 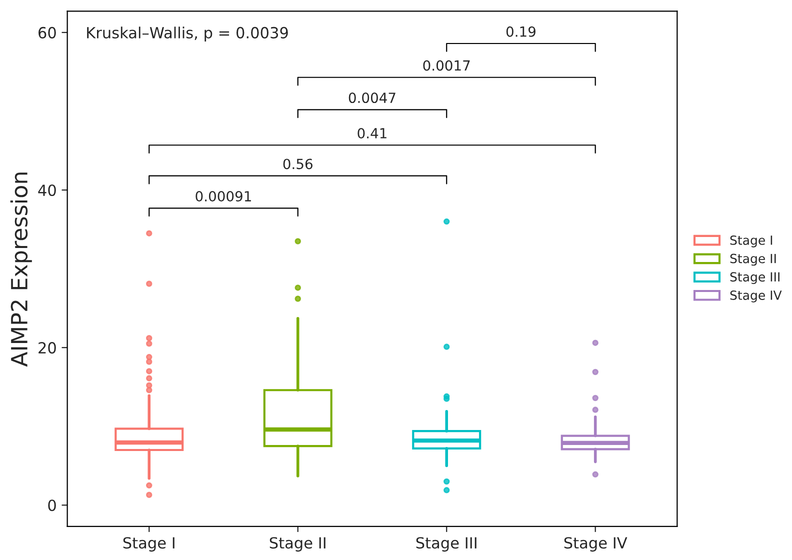 I want to click on annotation: 0.0017, so click(x=446, y=65).